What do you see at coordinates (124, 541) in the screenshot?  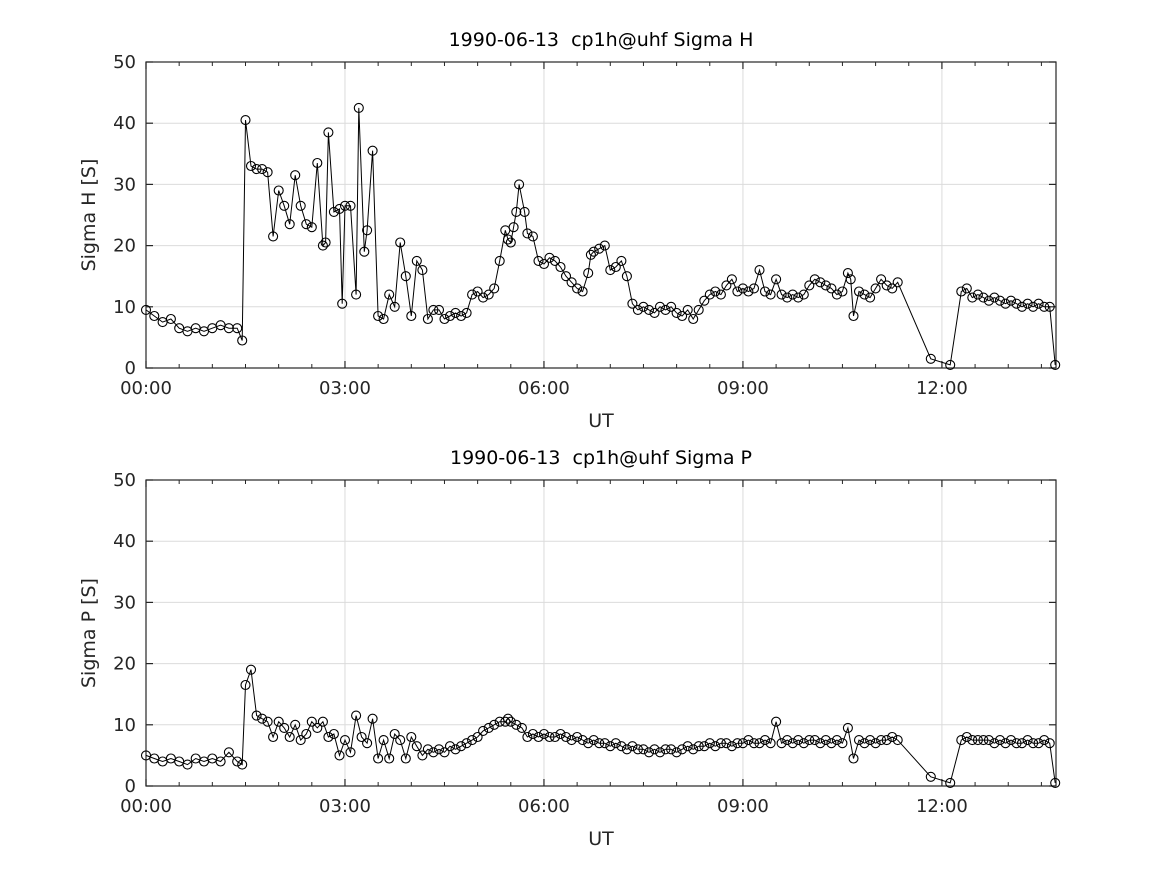 I see `y-tick-label: 40` at bounding box center [124, 541].